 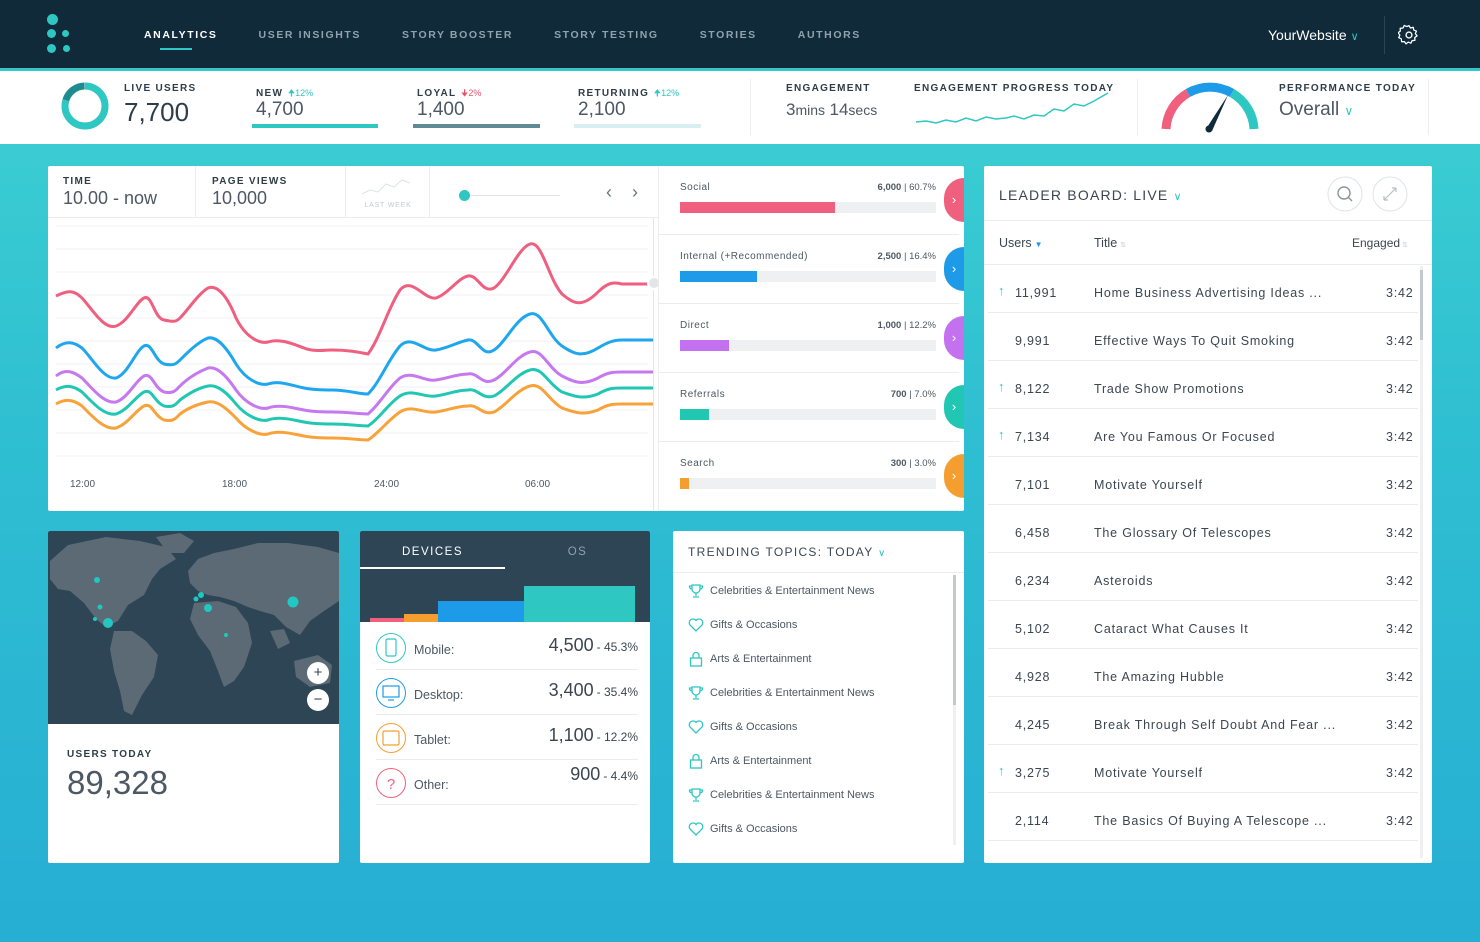 What do you see at coordinates (318, 673) in the screenshot?
I see `zoom-in-button: +` at bounding box center [318, 673].